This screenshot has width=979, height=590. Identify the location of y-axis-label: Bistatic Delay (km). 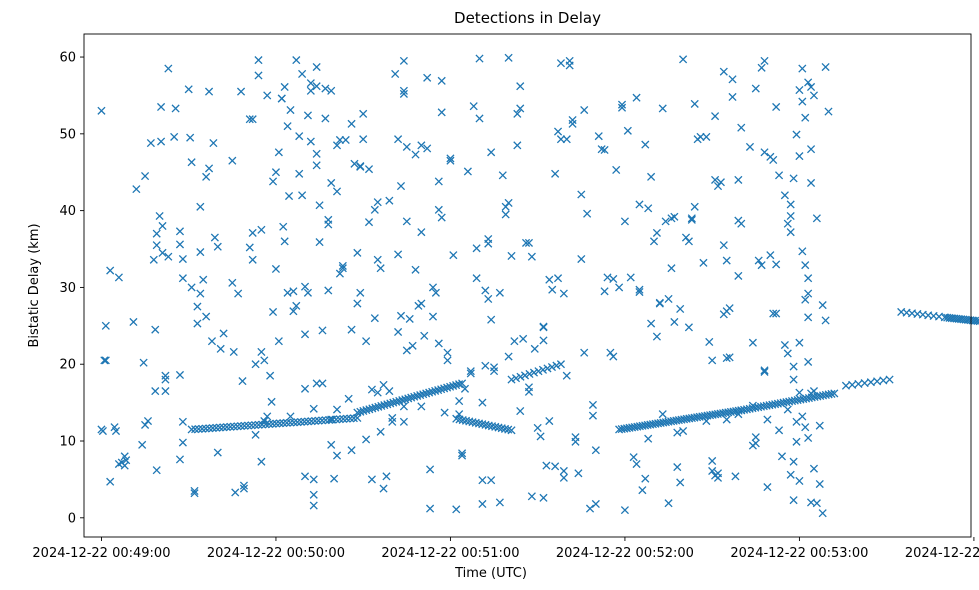
(34, 285).